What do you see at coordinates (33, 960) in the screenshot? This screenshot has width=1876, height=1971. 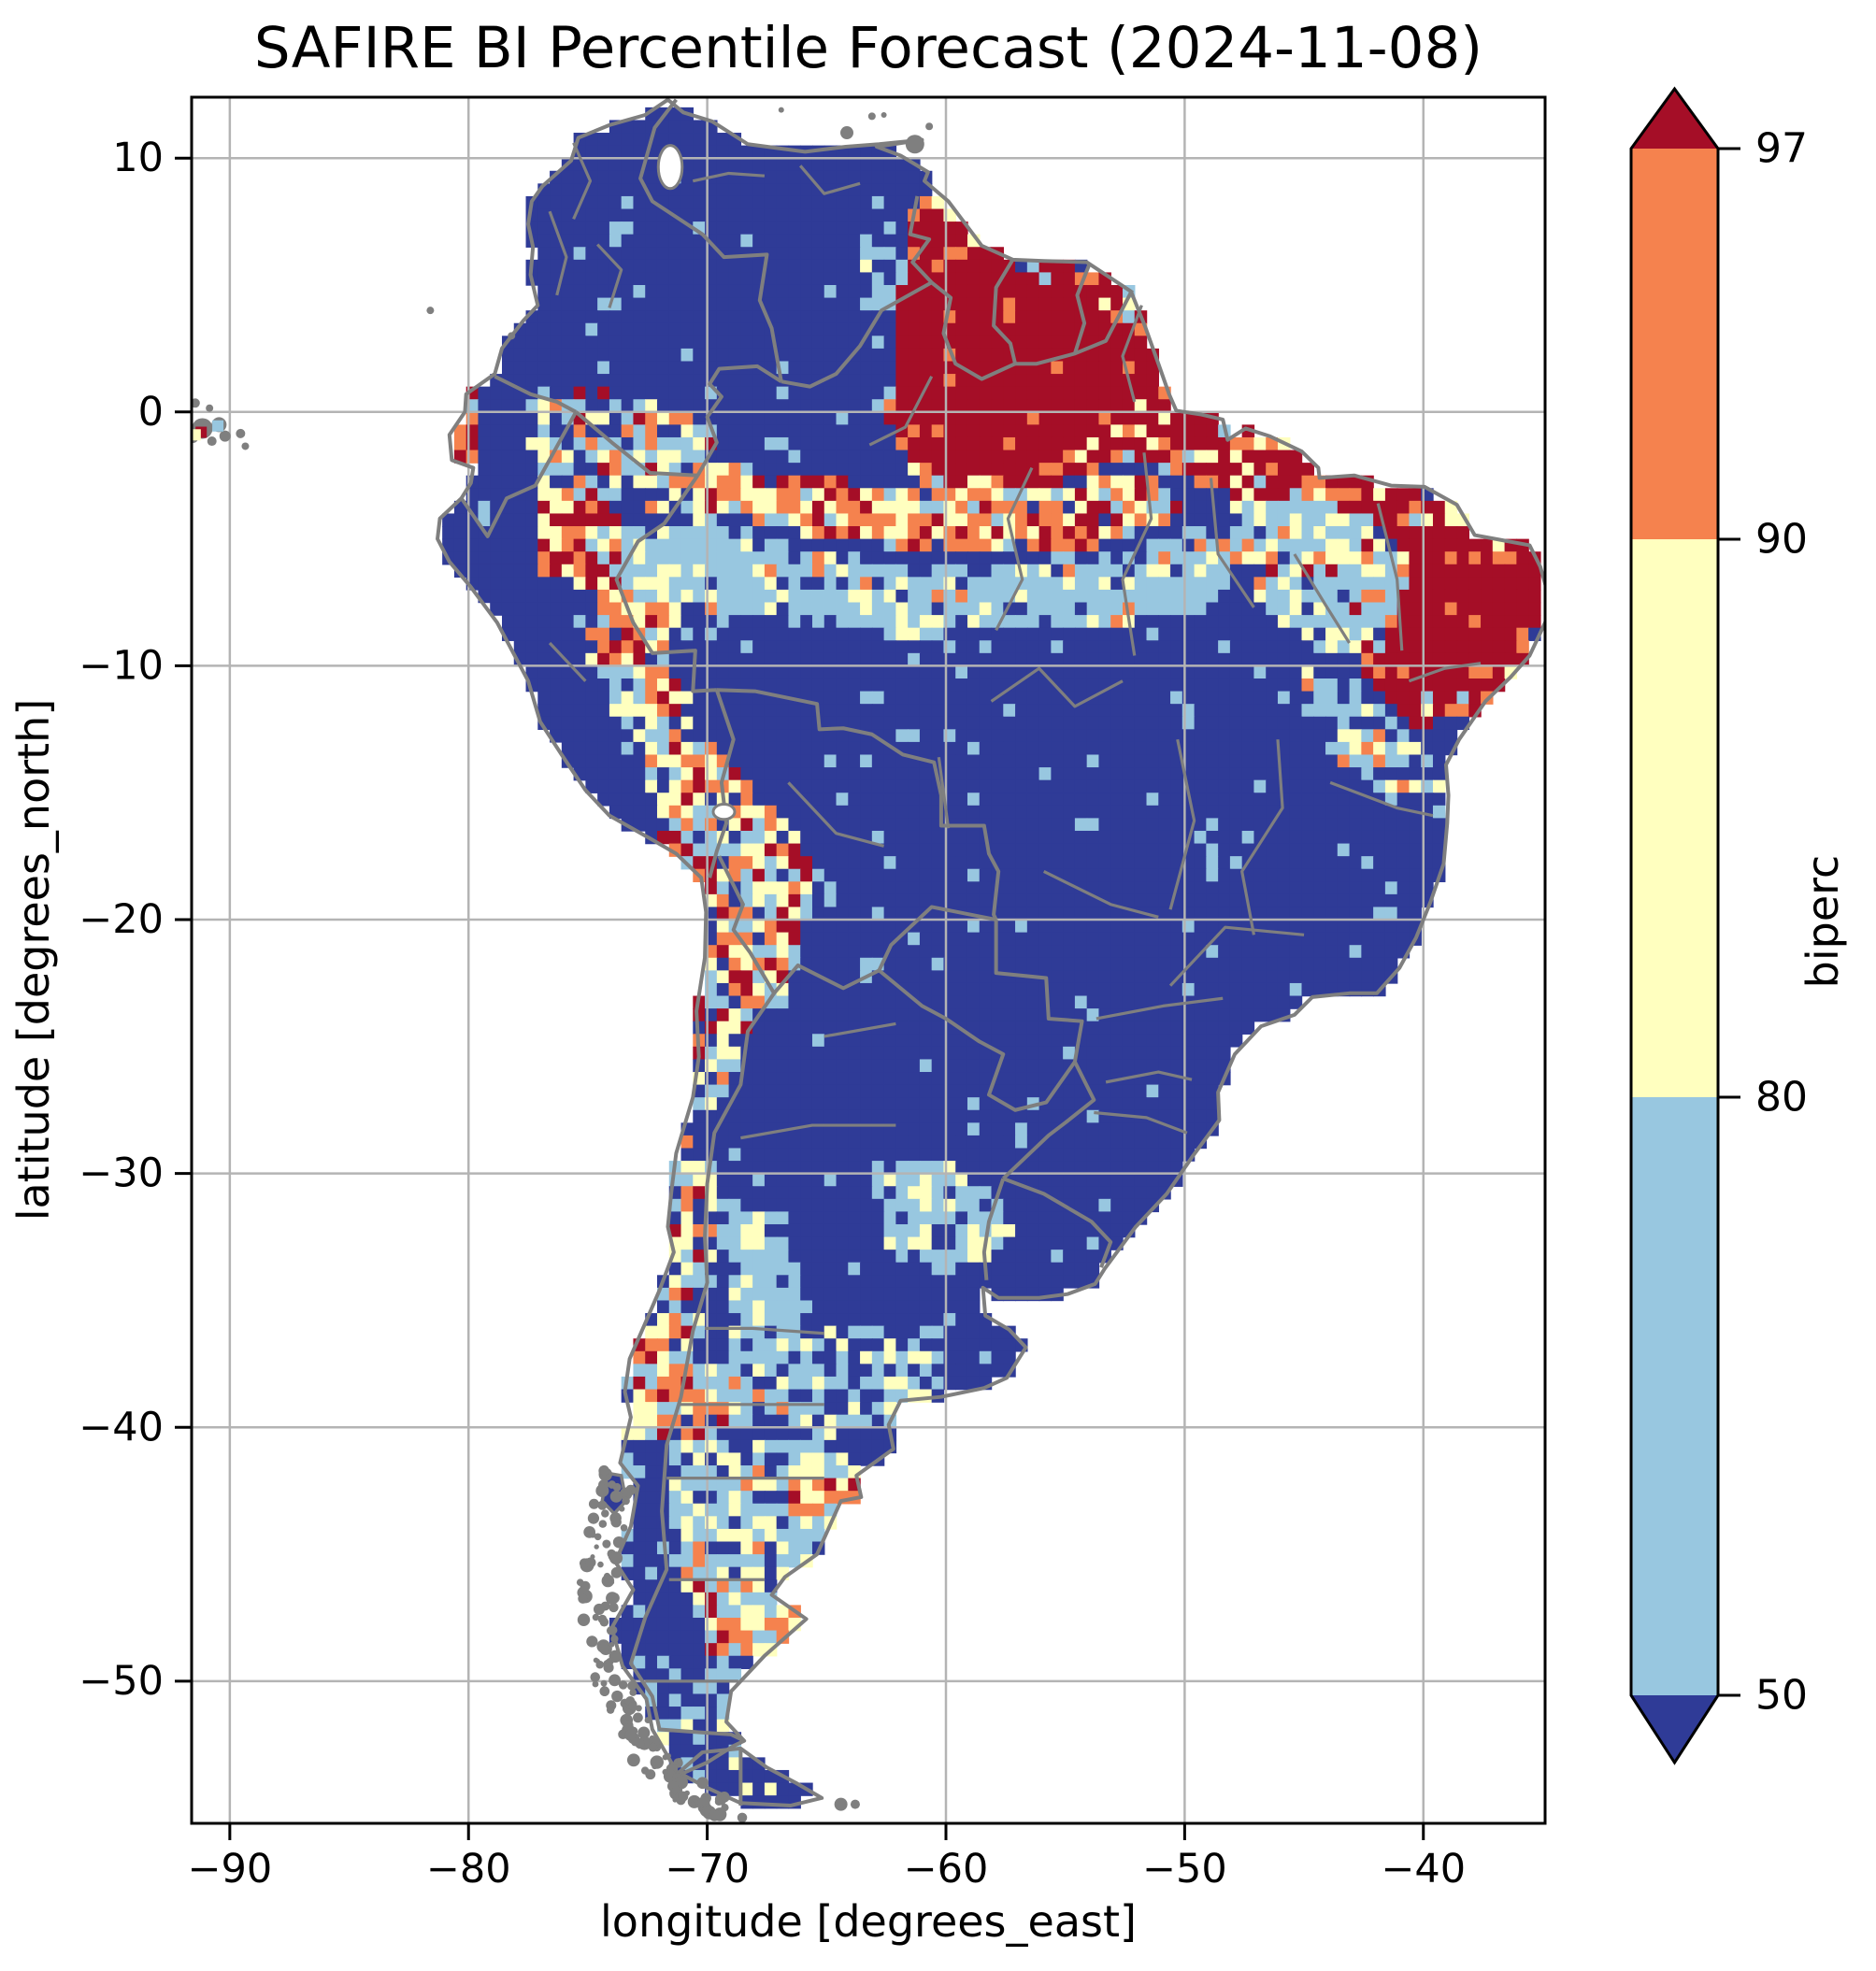 I see `y-axis-label: latitude [degrees_north]` at bounding box center [33, 960].